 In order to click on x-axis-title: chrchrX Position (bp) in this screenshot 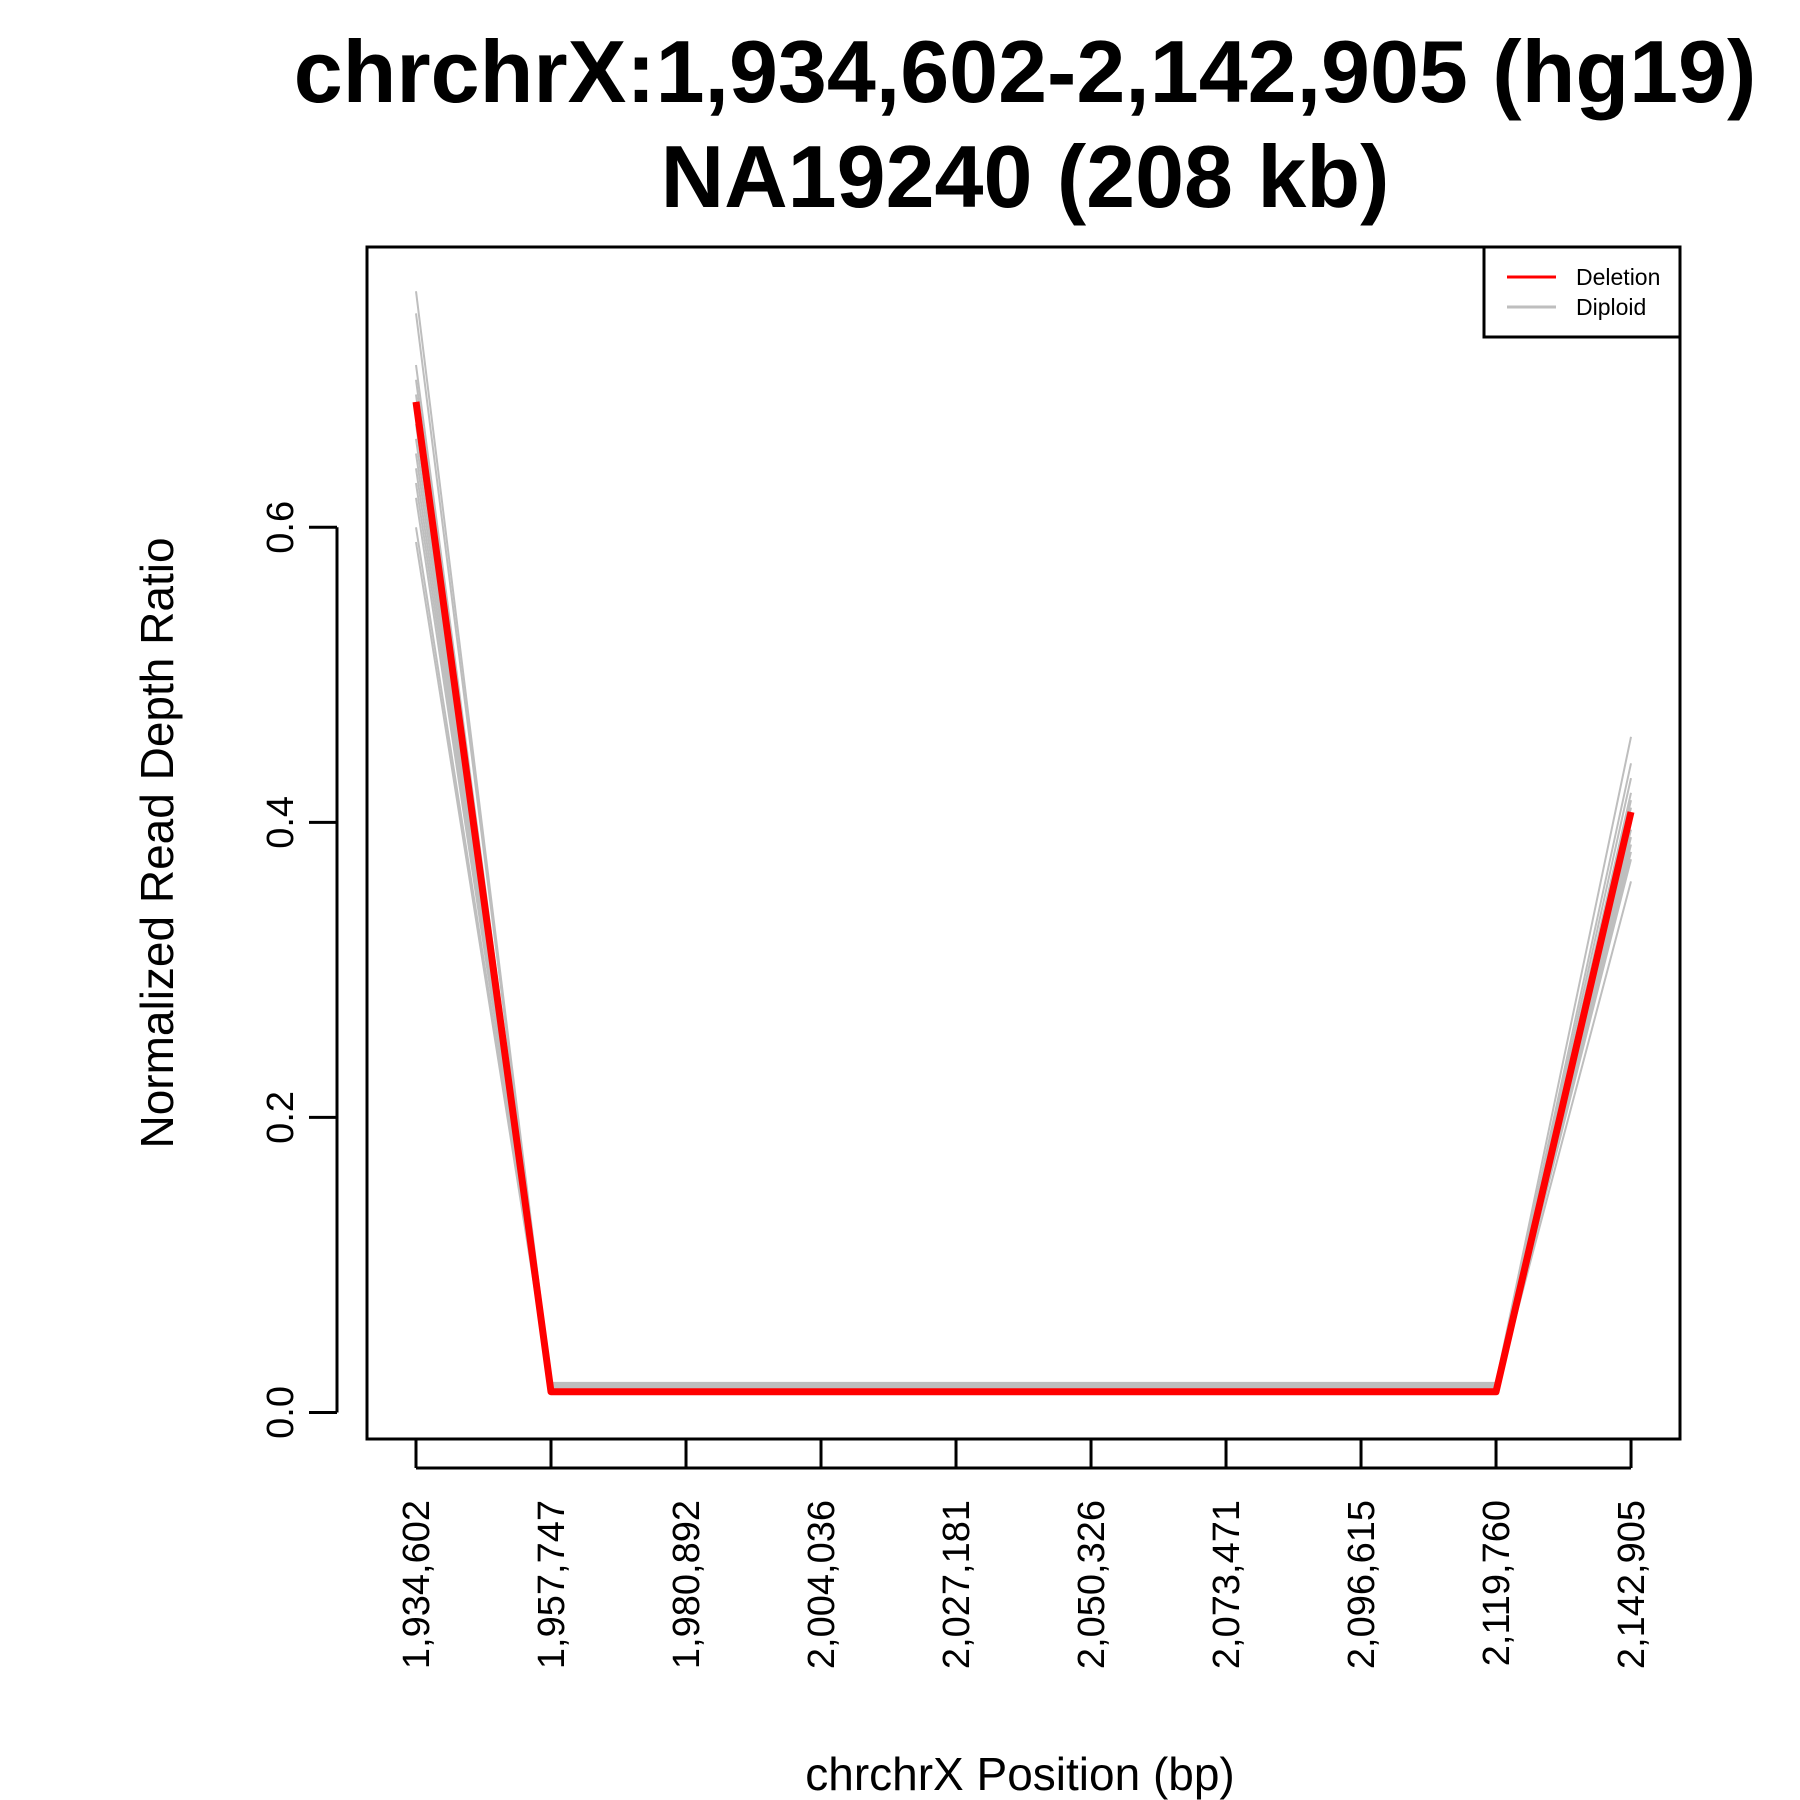, I will do `click(1020, 1774)`.